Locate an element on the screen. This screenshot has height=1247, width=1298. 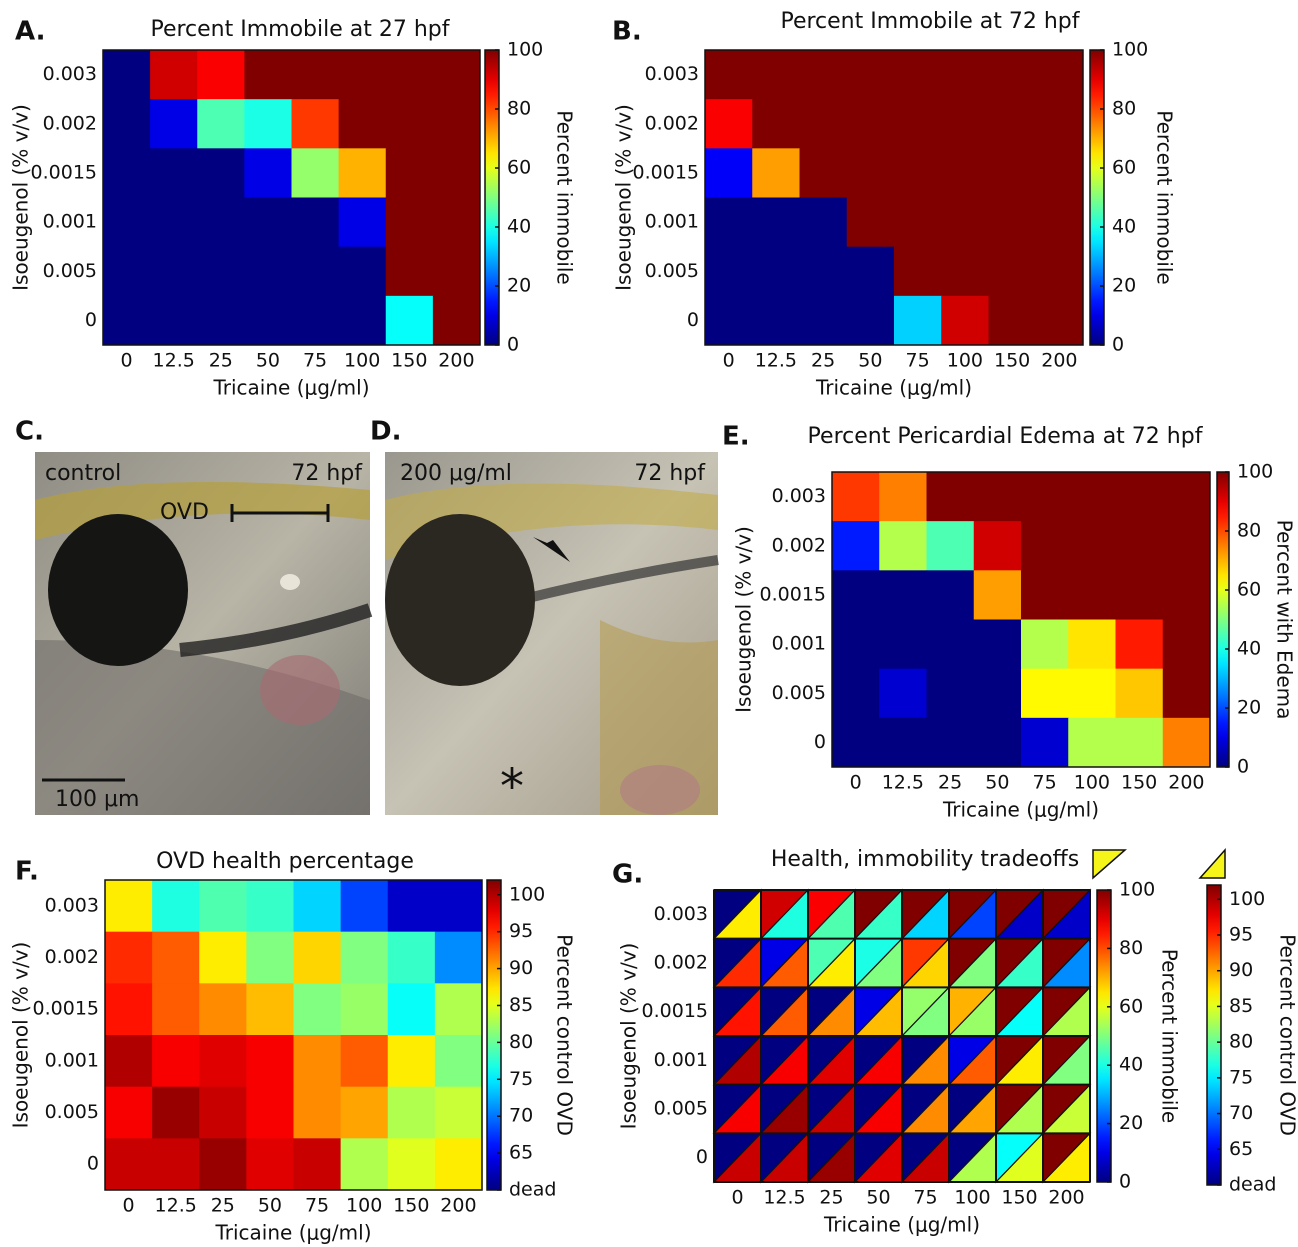
chart-title: OVD health percentage is located at coordinates (285, 861).